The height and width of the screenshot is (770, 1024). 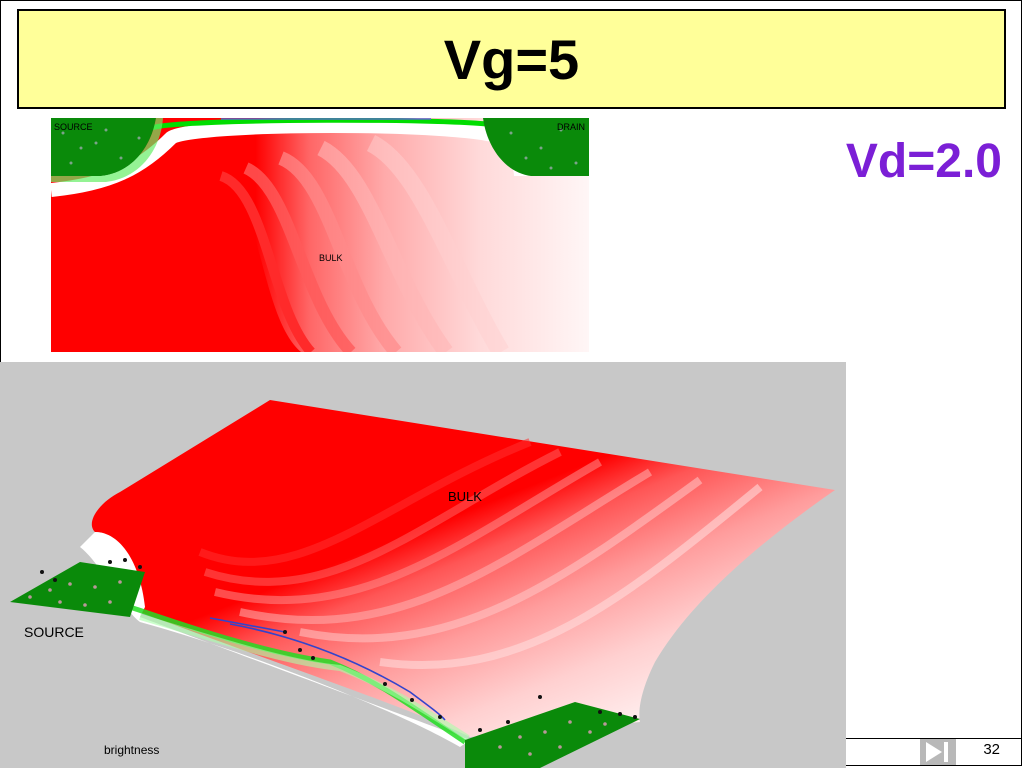 What do you see at coordinates (73, 127) in the screenshot?
I see `source-label: SOURCE` at bounding box center [73, 127].